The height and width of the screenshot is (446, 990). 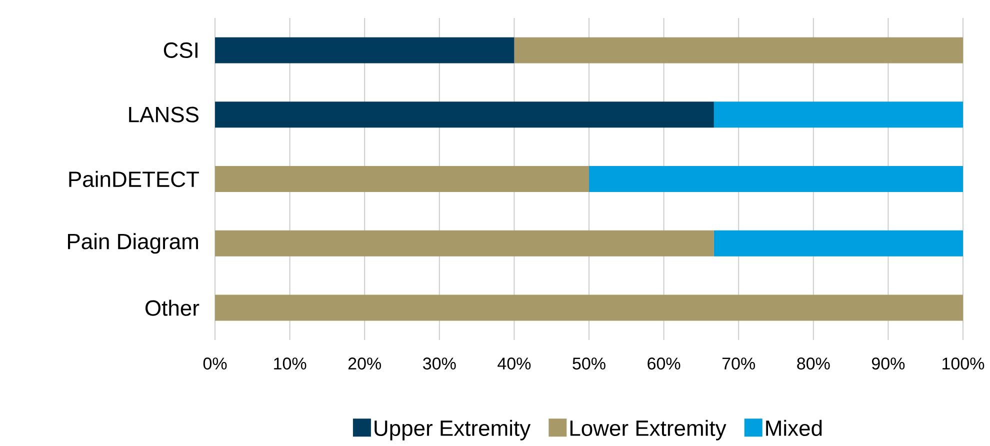 What do you see at coordinates (133, 243) in the screenshot?
I see `y-tick-label: Pain Diagram` at bounding box center [133, 243].